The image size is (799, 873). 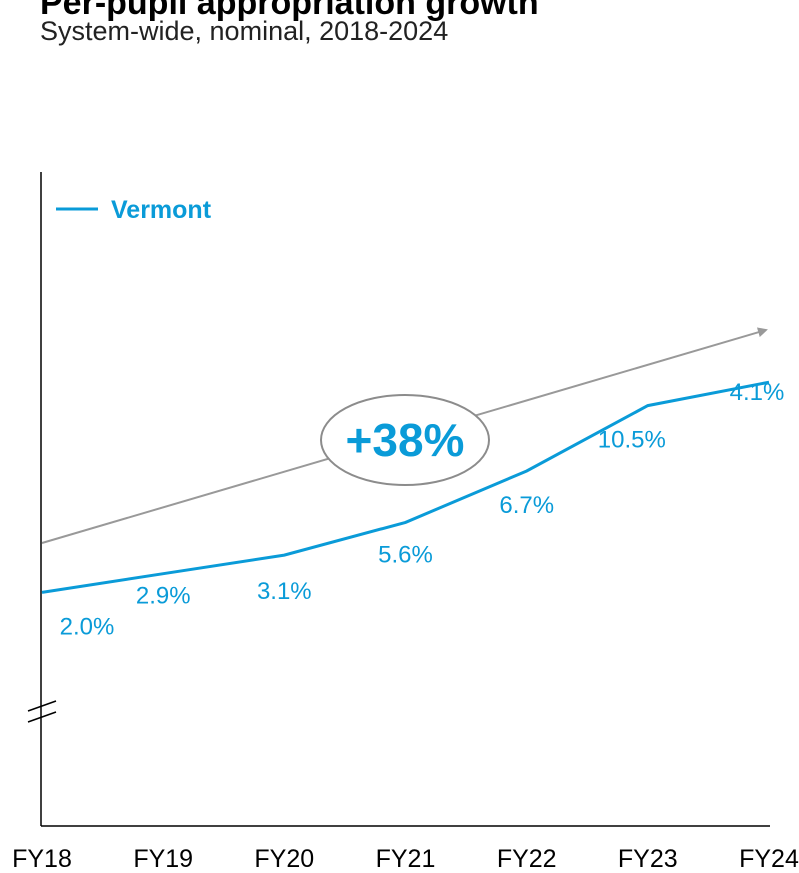 What do you see at coordinates (284, 591) in the screenshot?
I see `data-label-fy20: 3.1%` at bounding box center [284, 591].